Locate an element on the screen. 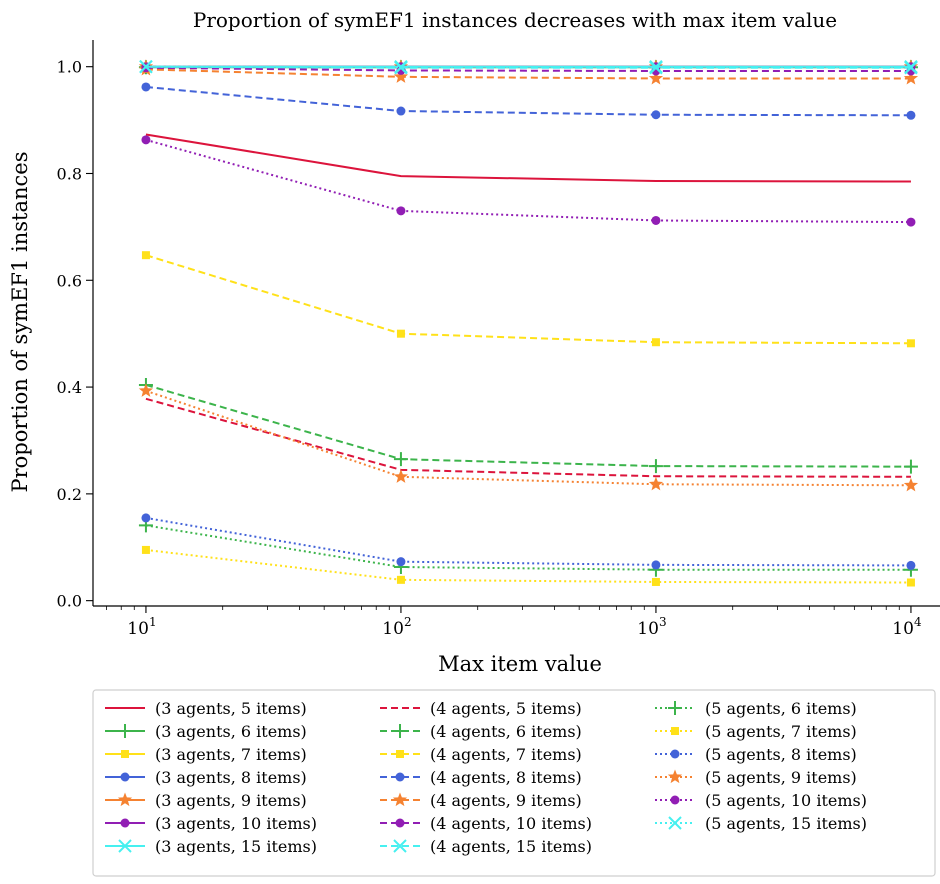 This screenshot has width=940, height=884. x-tick-label: 10⁴ is located at coordinates (907, 627).